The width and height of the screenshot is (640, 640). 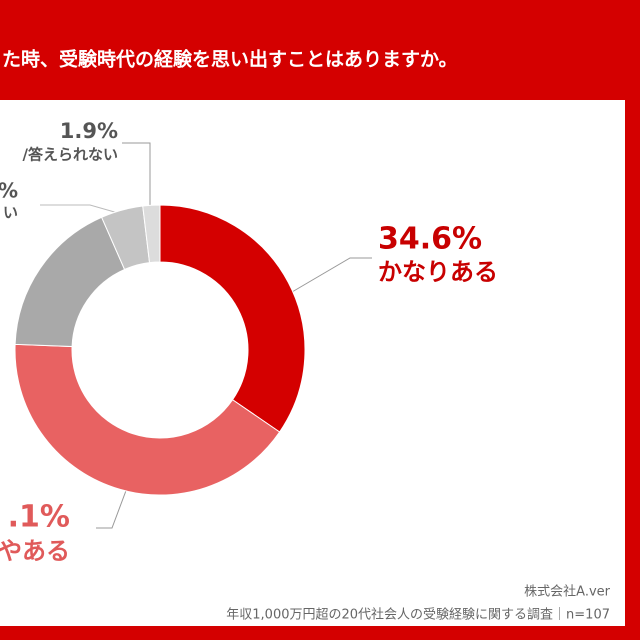 I want to click on category-label: /答えられない, so click(x=70, y=155).